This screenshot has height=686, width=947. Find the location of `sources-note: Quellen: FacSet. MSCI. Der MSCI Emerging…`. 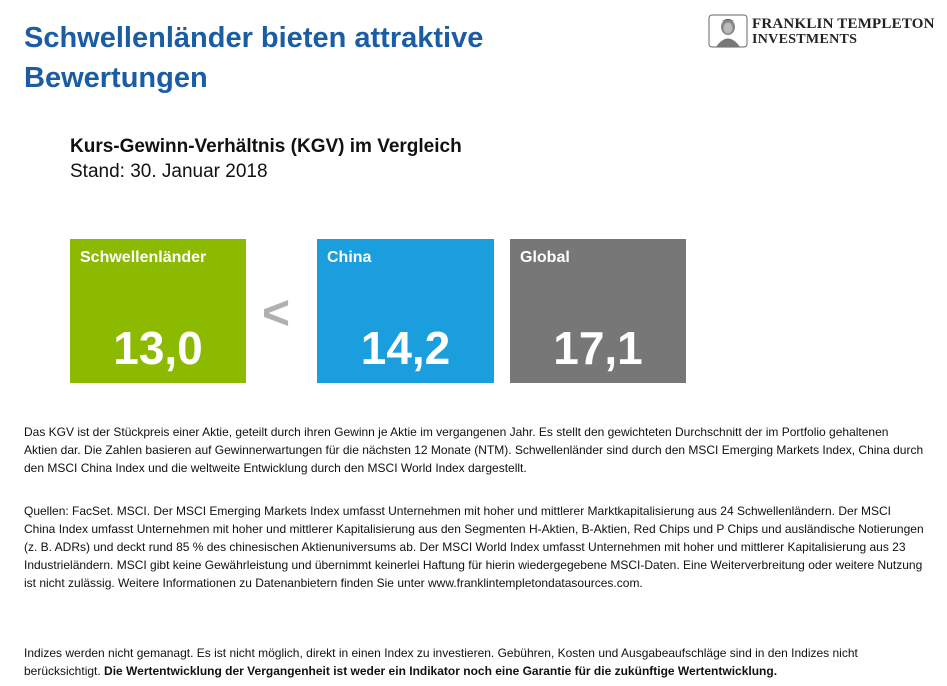

sources-note: Quellen: FacSet. MSCI. Der MSCI Emerging… is located at coordinates (474, 547).